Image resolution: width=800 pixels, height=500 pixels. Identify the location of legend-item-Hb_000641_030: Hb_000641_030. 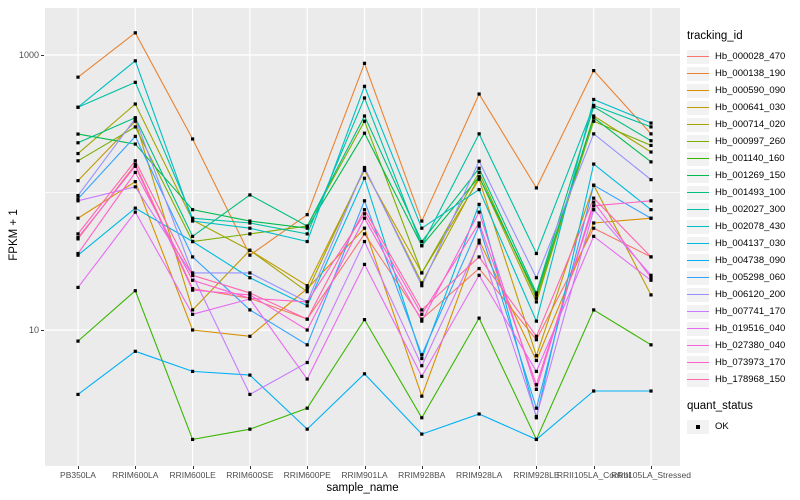
(743, 107).